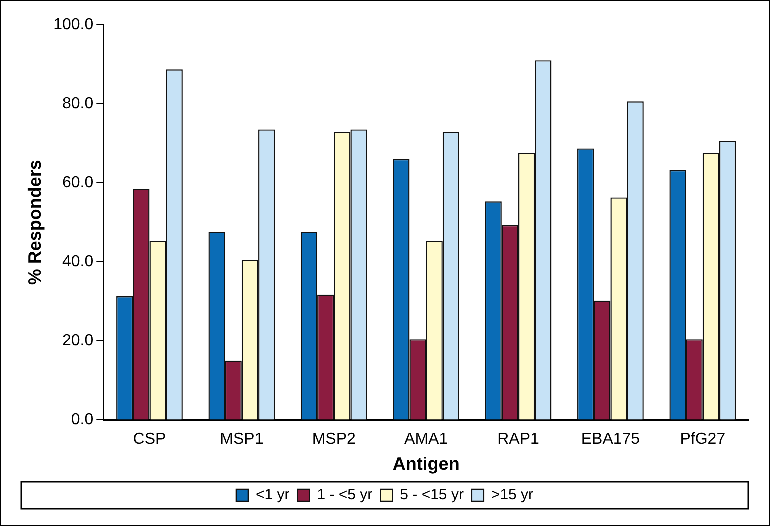  What do you see at coordinates (78, 341) in the screenshot?
I see `y-tick-label: 20.0` at bounding box center [78, 341].